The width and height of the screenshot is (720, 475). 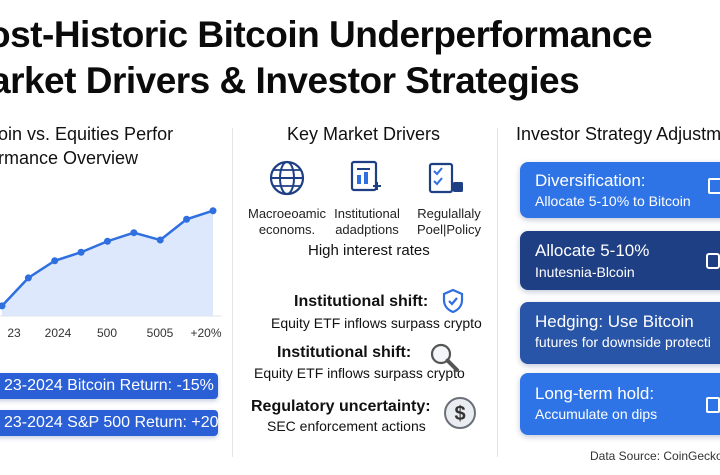 I want to click on x-tick-label: 500, so click(x=107, y=333).